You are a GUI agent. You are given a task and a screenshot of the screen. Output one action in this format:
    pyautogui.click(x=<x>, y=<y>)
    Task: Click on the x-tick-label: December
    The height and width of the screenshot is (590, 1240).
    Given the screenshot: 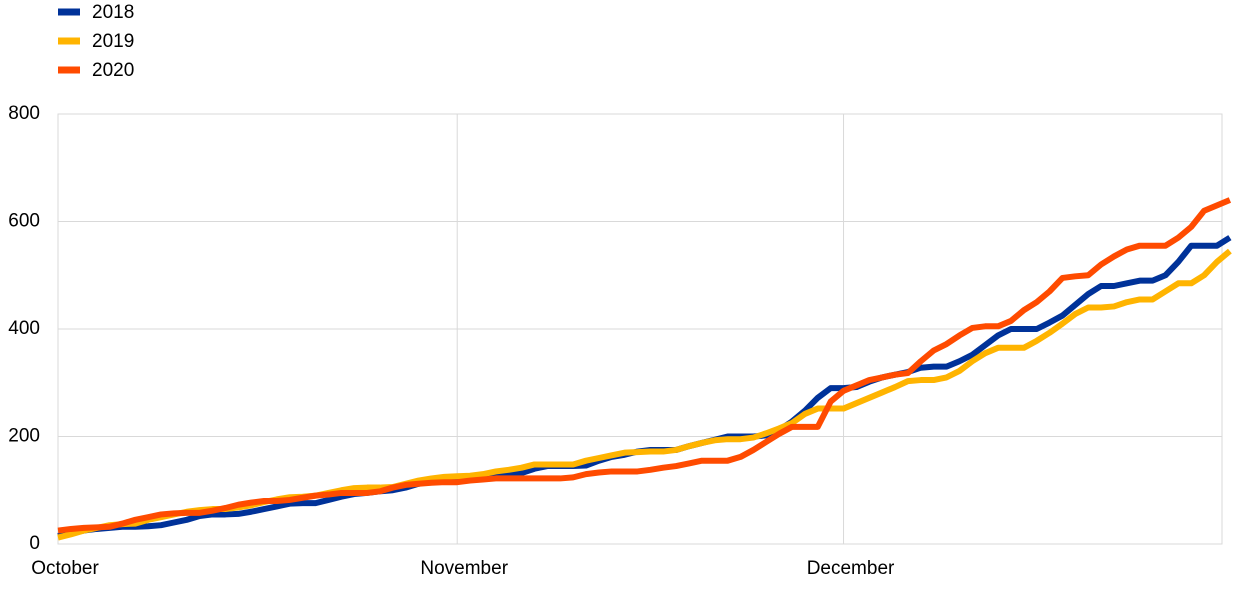 What is the action you would take?
    pyautogui.click(x=851, y=568)
    